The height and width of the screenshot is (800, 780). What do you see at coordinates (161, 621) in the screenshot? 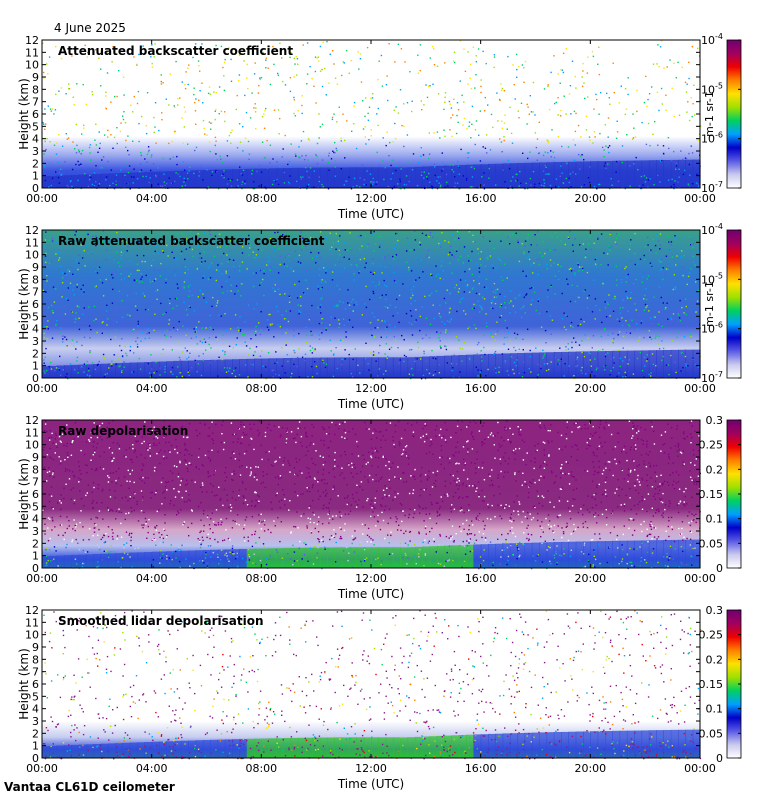
I see `panel-title: Smoothed lidar depolarisation` at bounding box center [161, 621].